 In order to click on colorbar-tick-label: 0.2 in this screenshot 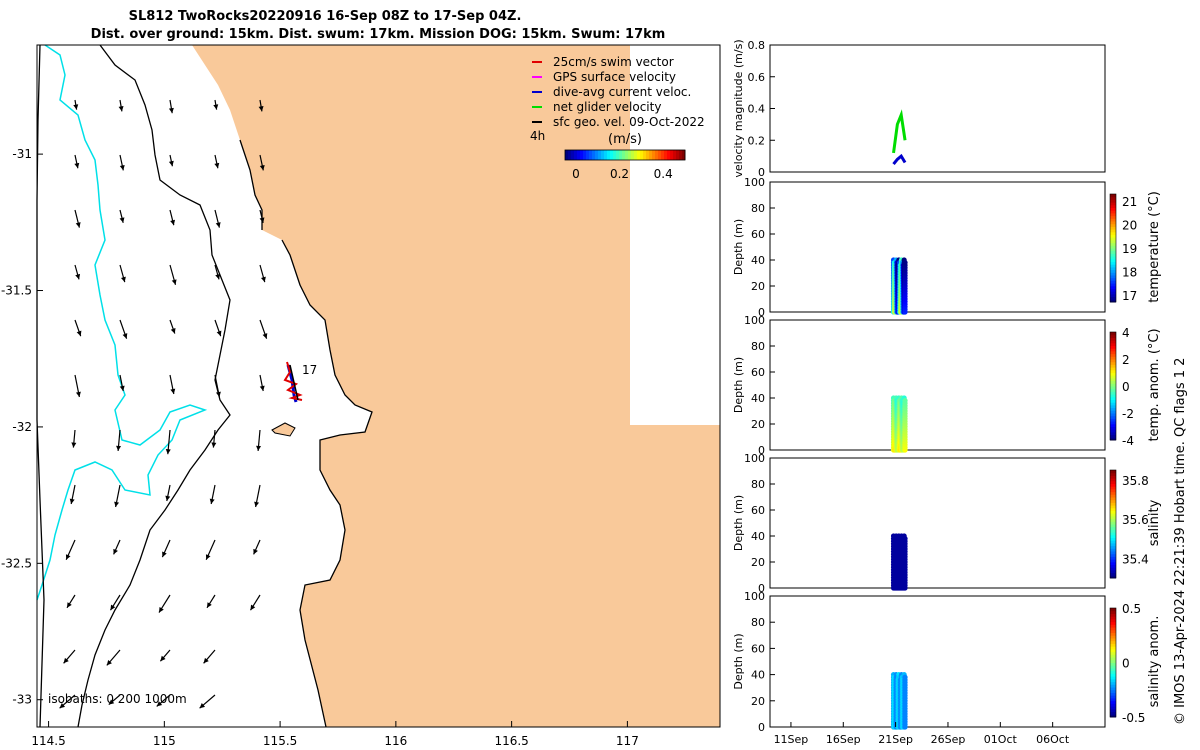, I will do `click(619, 174)`.